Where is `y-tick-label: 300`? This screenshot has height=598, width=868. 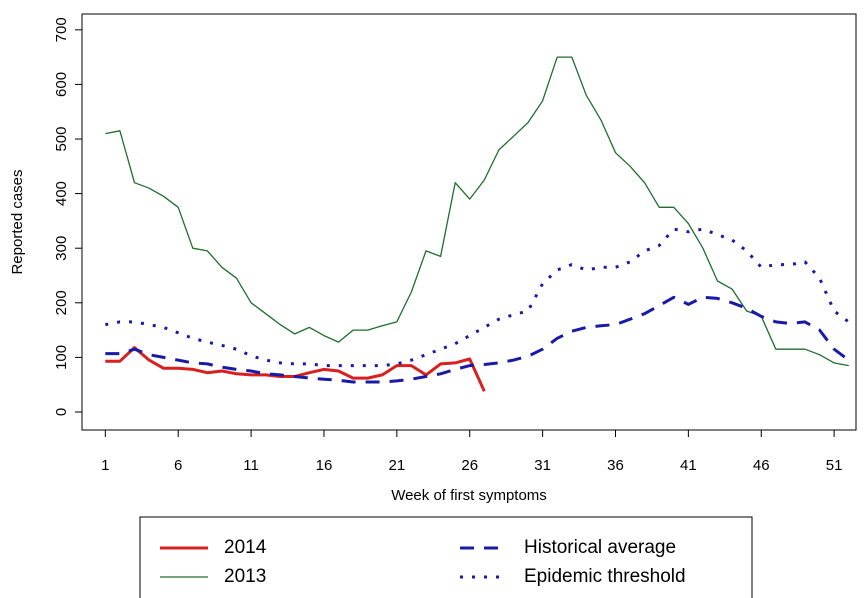
y-tick-label: 300 is located at coordinates (61, 248).